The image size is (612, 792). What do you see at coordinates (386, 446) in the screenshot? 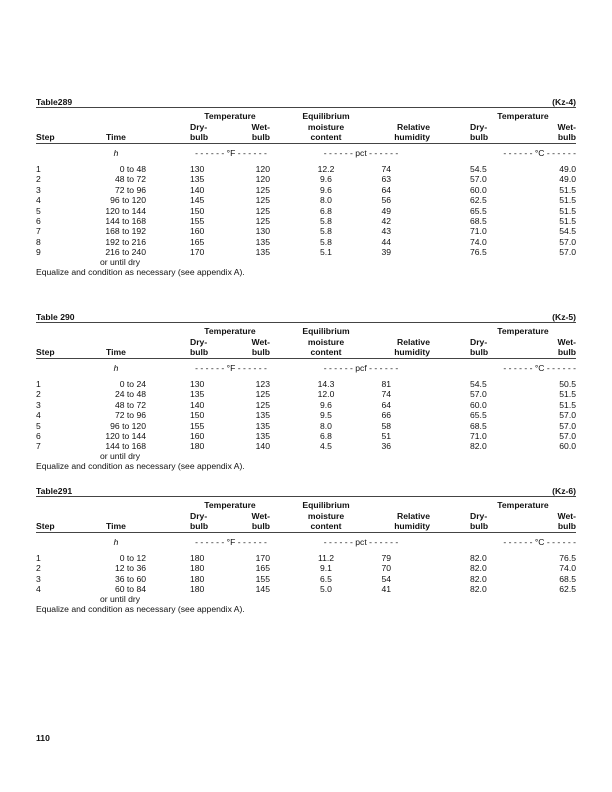
I see `table-cell: 36` at bounding box center [386, 446].